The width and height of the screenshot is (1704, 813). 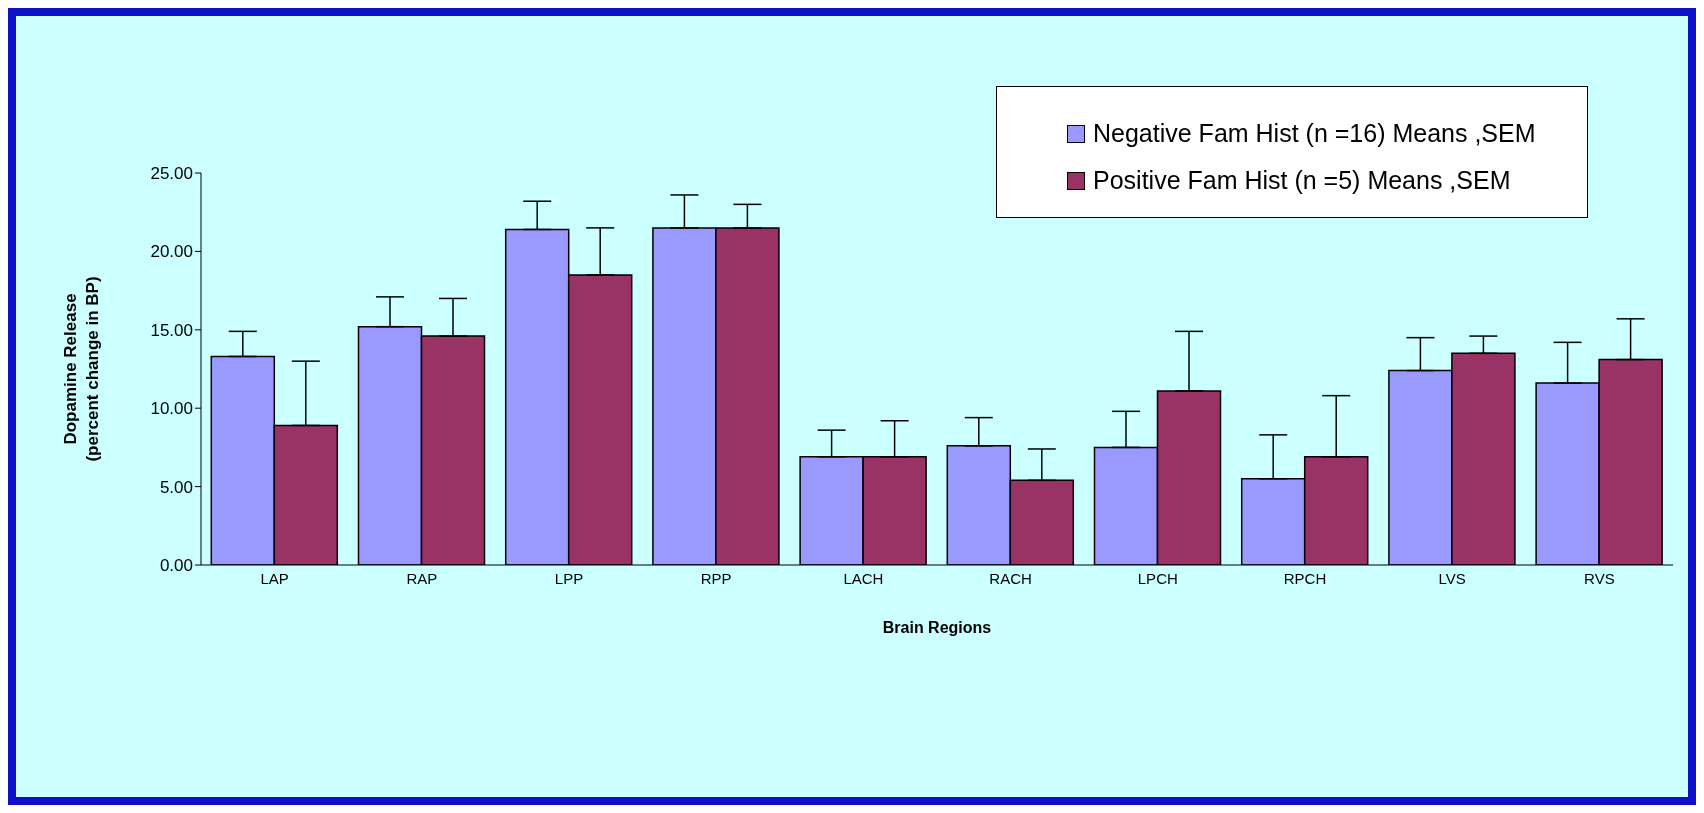 I want to click on x-tick-label: LPCH, so click(x=1157, y=578).